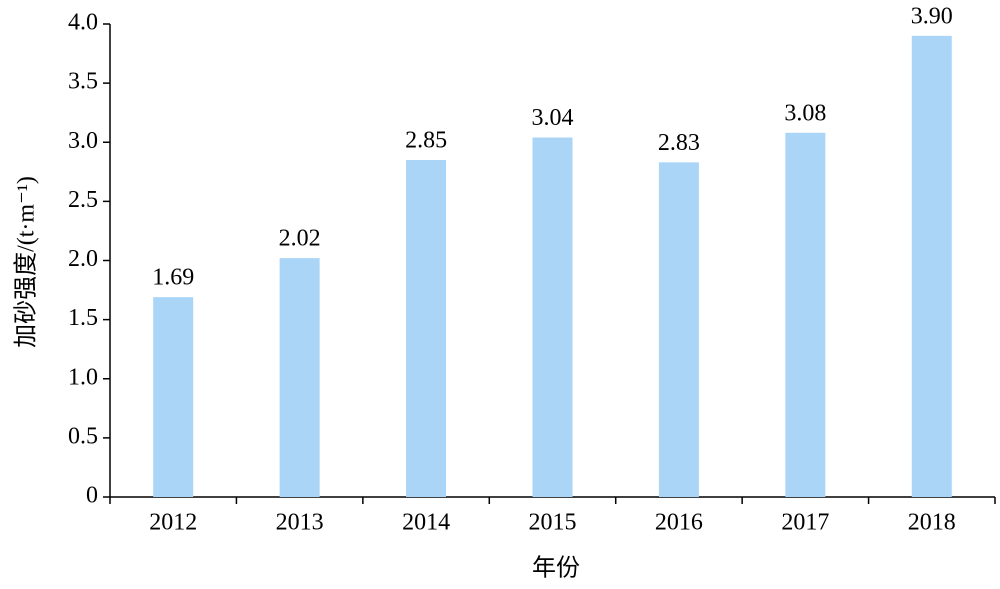  Describe the element at coordinates (679, 523) in the screenshot. I see `x-tick-label: 2016` at that location.